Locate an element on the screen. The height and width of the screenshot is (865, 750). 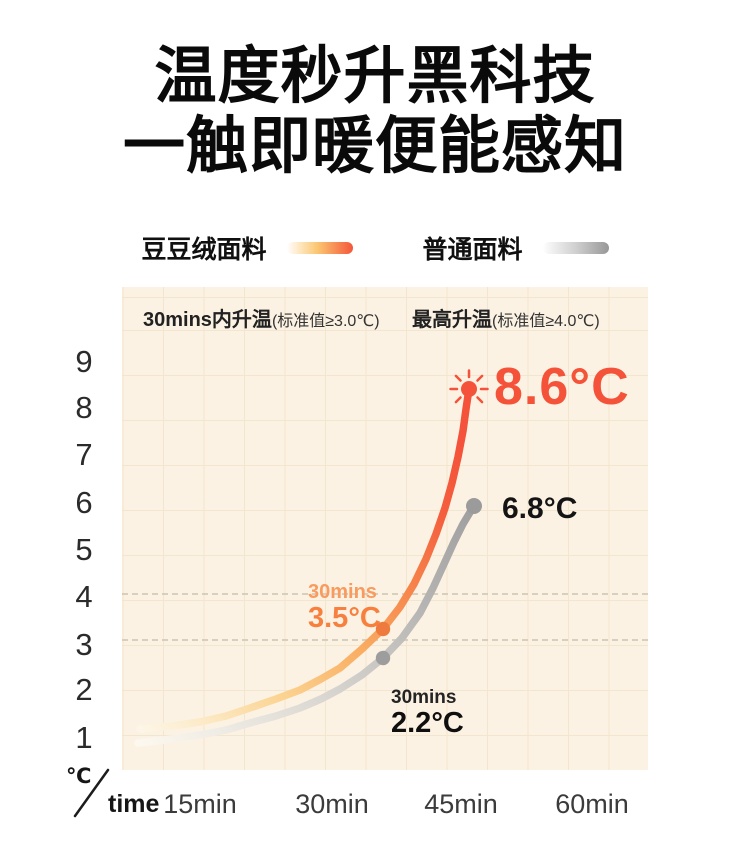
y-axis-tick-2: 2 is located at coordinates (84, 689).